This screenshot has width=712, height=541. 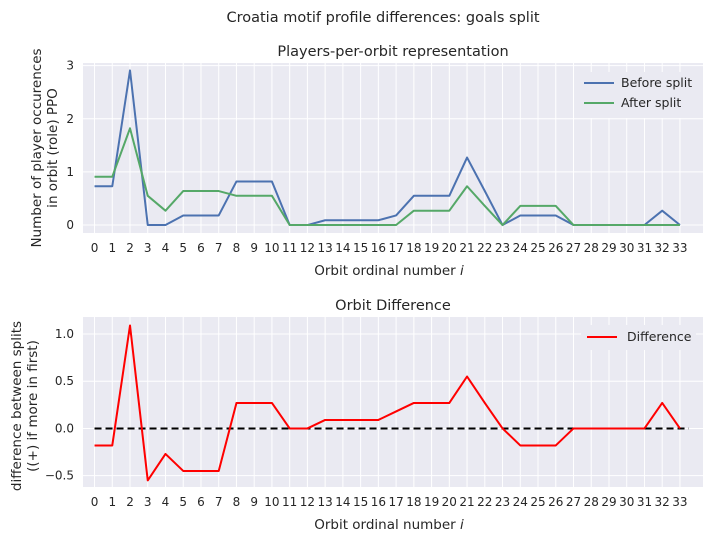 I want to click on y-tick-label: 3, so click(x=70, y=66).